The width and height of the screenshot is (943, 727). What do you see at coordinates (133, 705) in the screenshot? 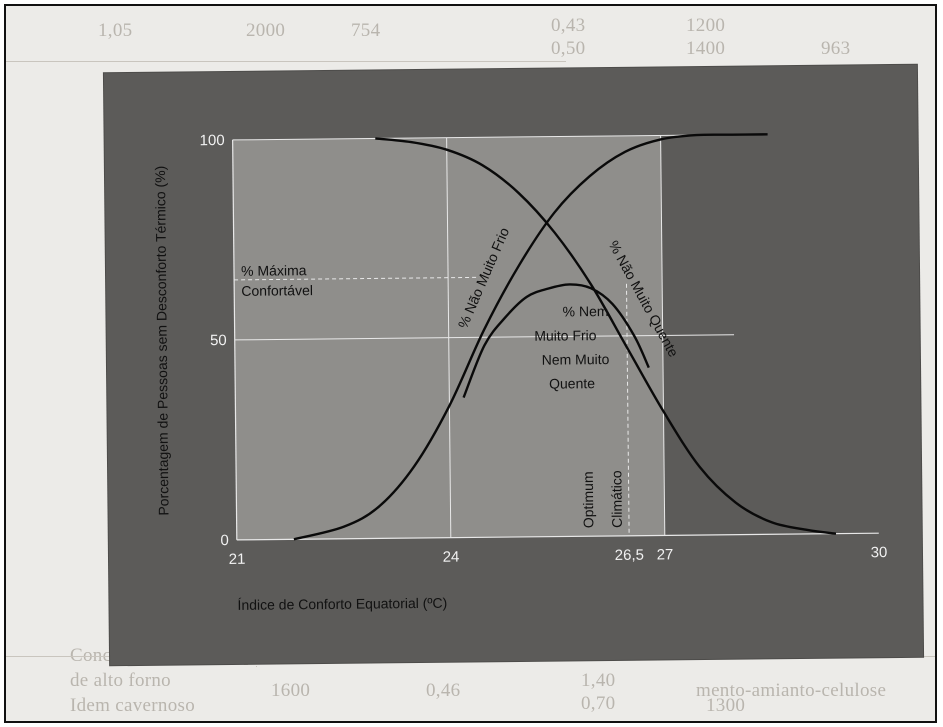
I see `background-text: Idem cavernoso` at bounding box center [133, 705].